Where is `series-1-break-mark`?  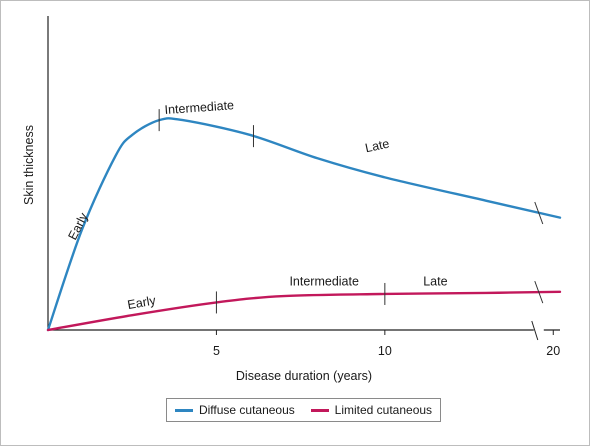
series-1-break-mark is located at coordinates (539, 292).